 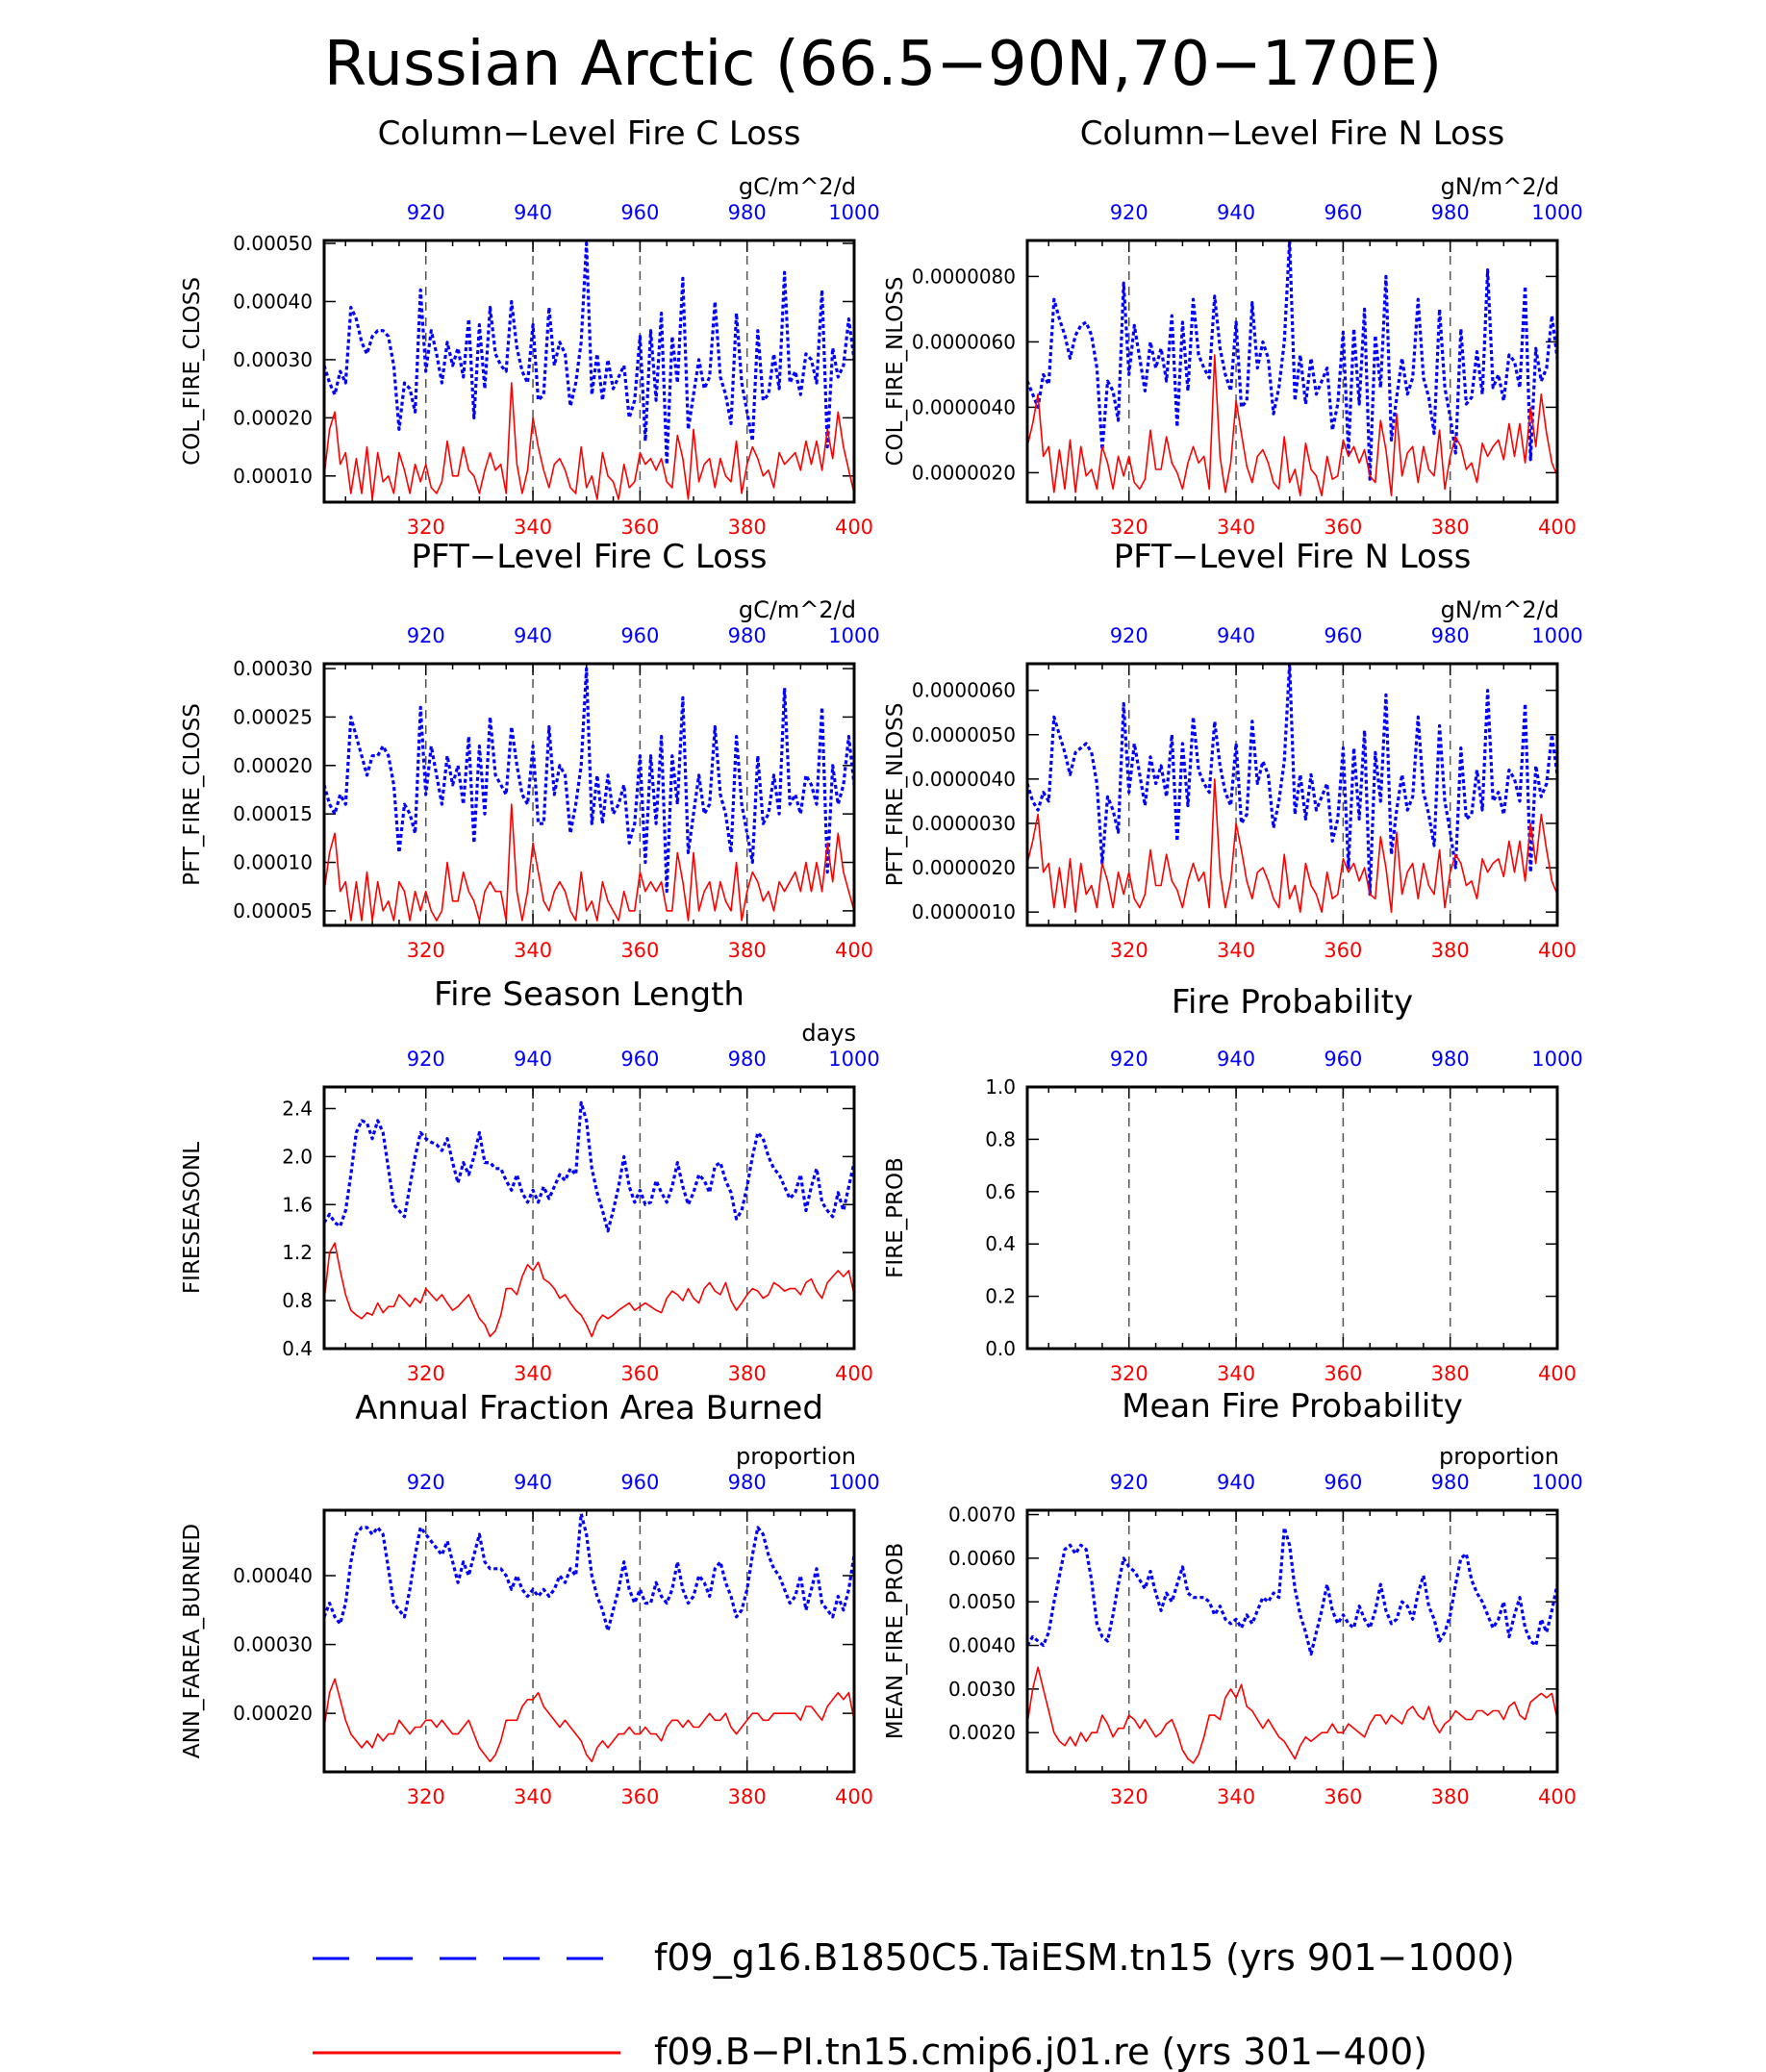 What do you see at coordinates (982, 1515) in the screenshot?
I see `y-tick-label: 0.0070` at bounding box center [982, 1515].